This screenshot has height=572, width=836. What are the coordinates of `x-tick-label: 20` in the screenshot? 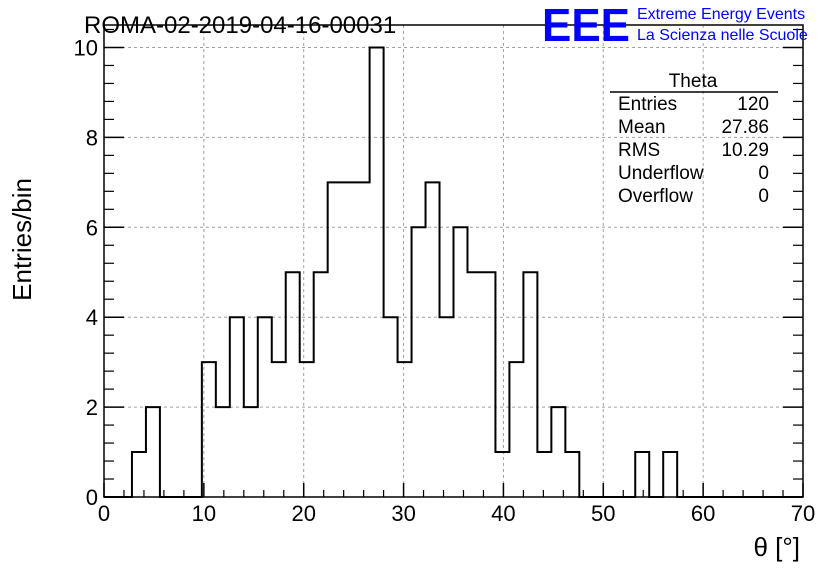 It's located at (303, 513).